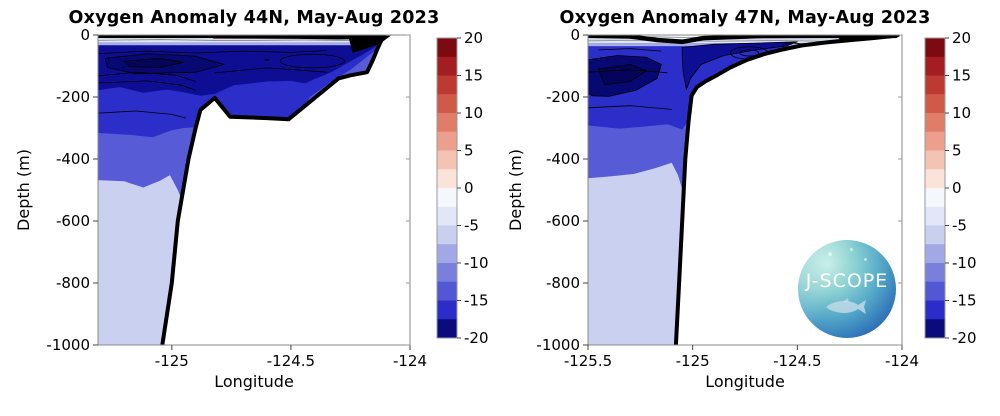  I want to click on plot-title-44n: Oxygen Anomaly 44N, May-Aug 2023, so click(254, 18).